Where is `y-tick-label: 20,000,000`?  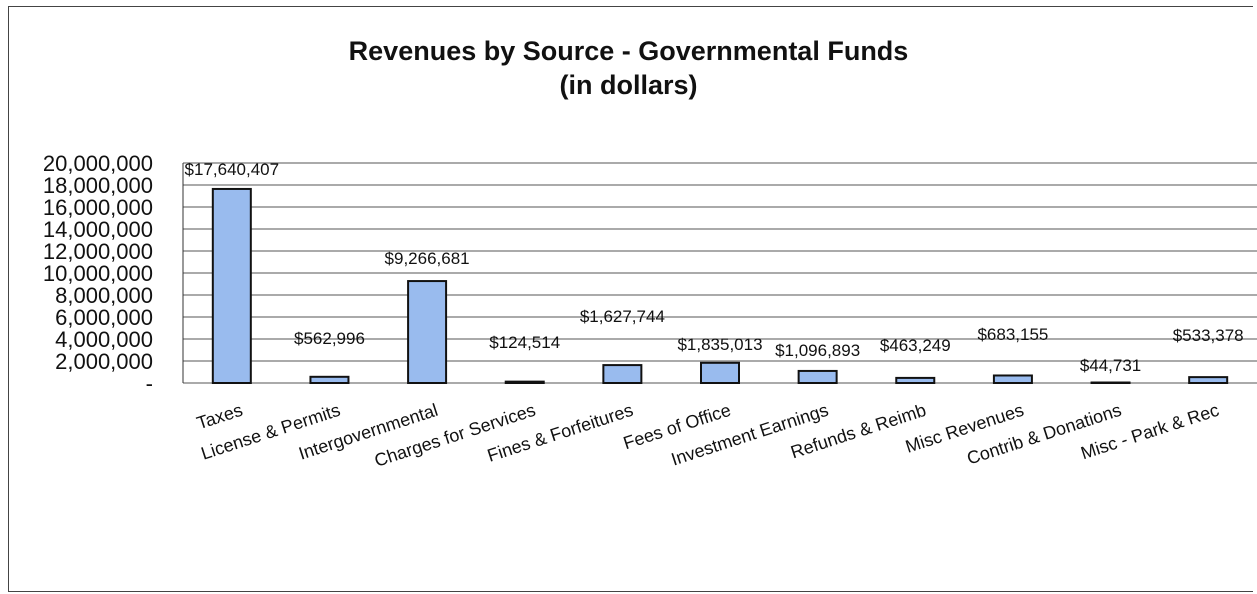
y-tick-label: 20,000,000 is located at coordinates (98, 163).